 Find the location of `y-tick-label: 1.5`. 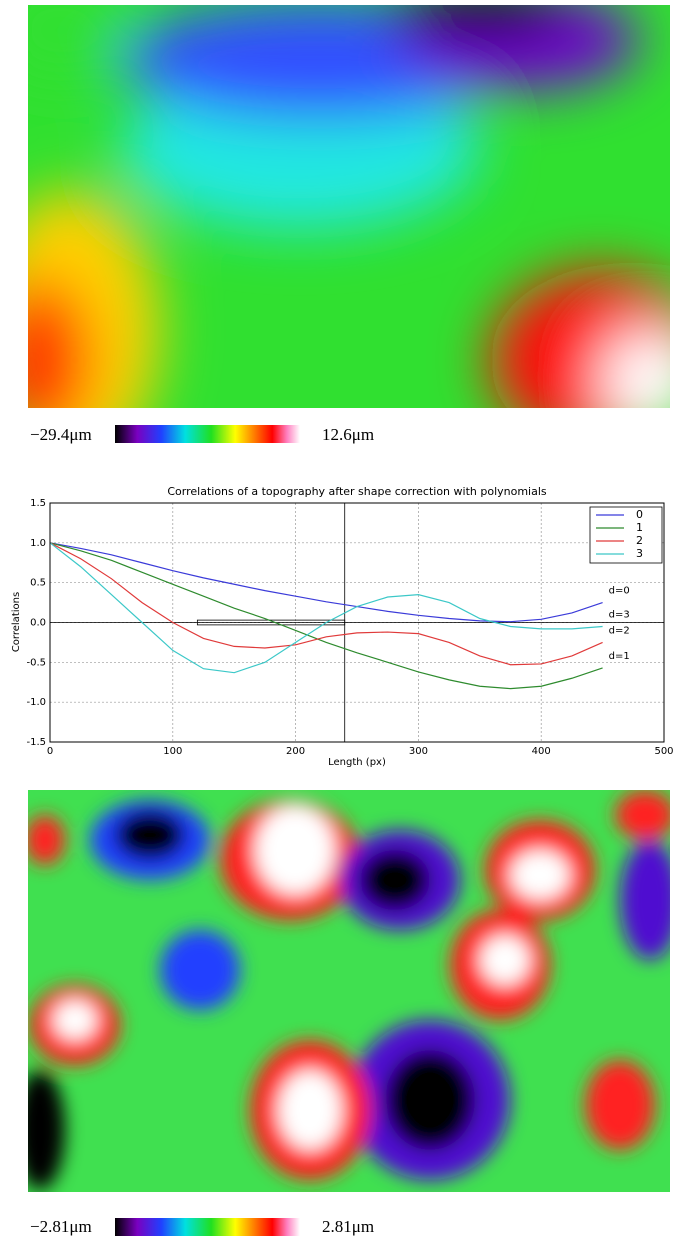

y-tick-label: 1.5 is located at coordinates (38, 503).